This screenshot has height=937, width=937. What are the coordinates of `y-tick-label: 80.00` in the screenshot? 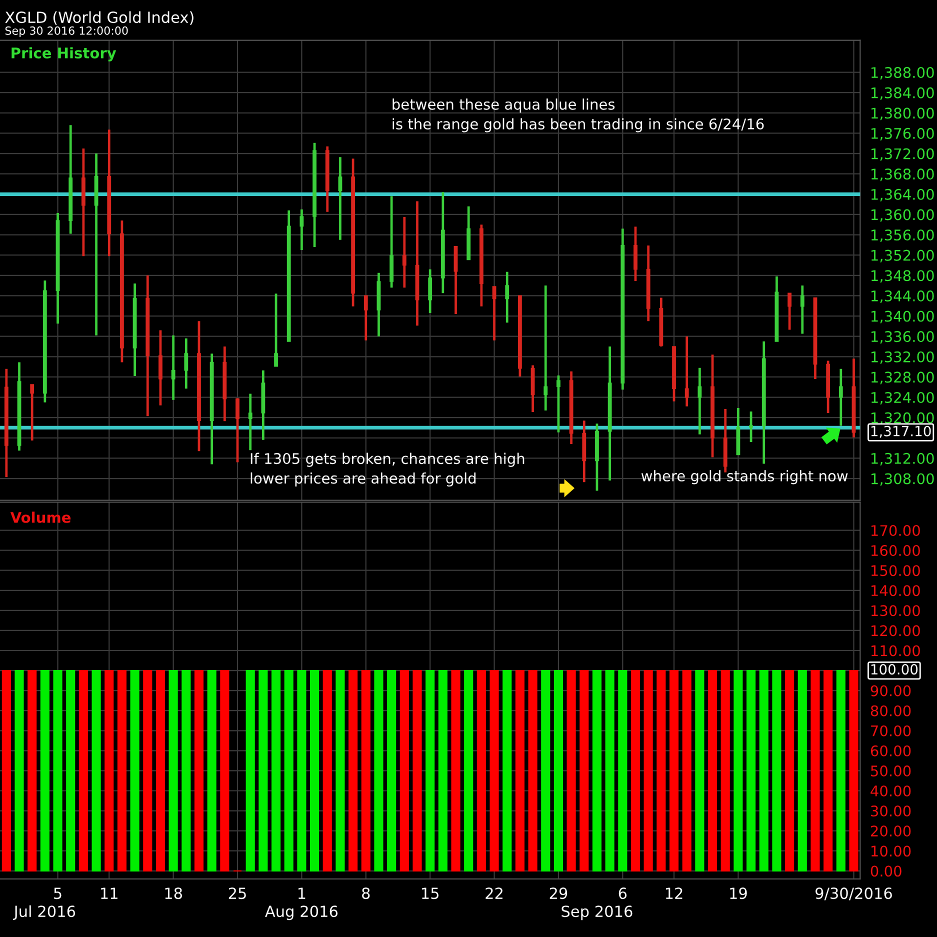 It's located at (890, 710).